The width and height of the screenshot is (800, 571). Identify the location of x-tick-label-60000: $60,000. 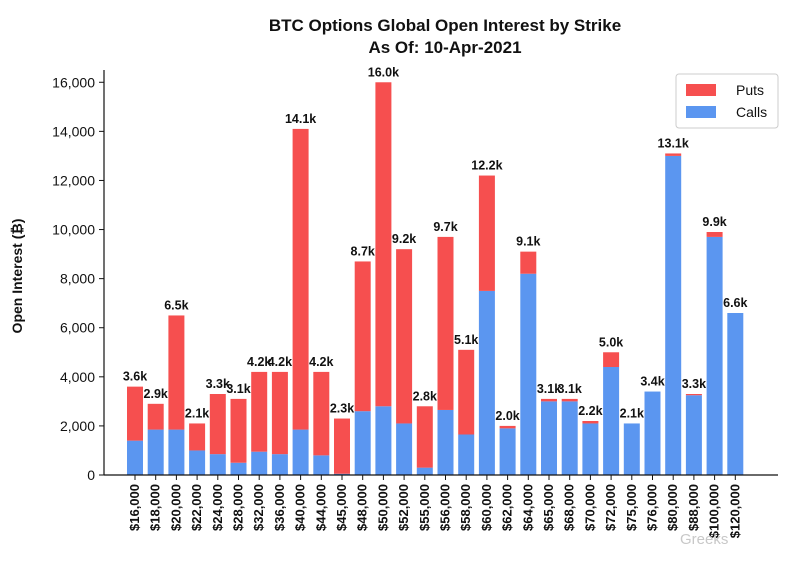
(486, 507).